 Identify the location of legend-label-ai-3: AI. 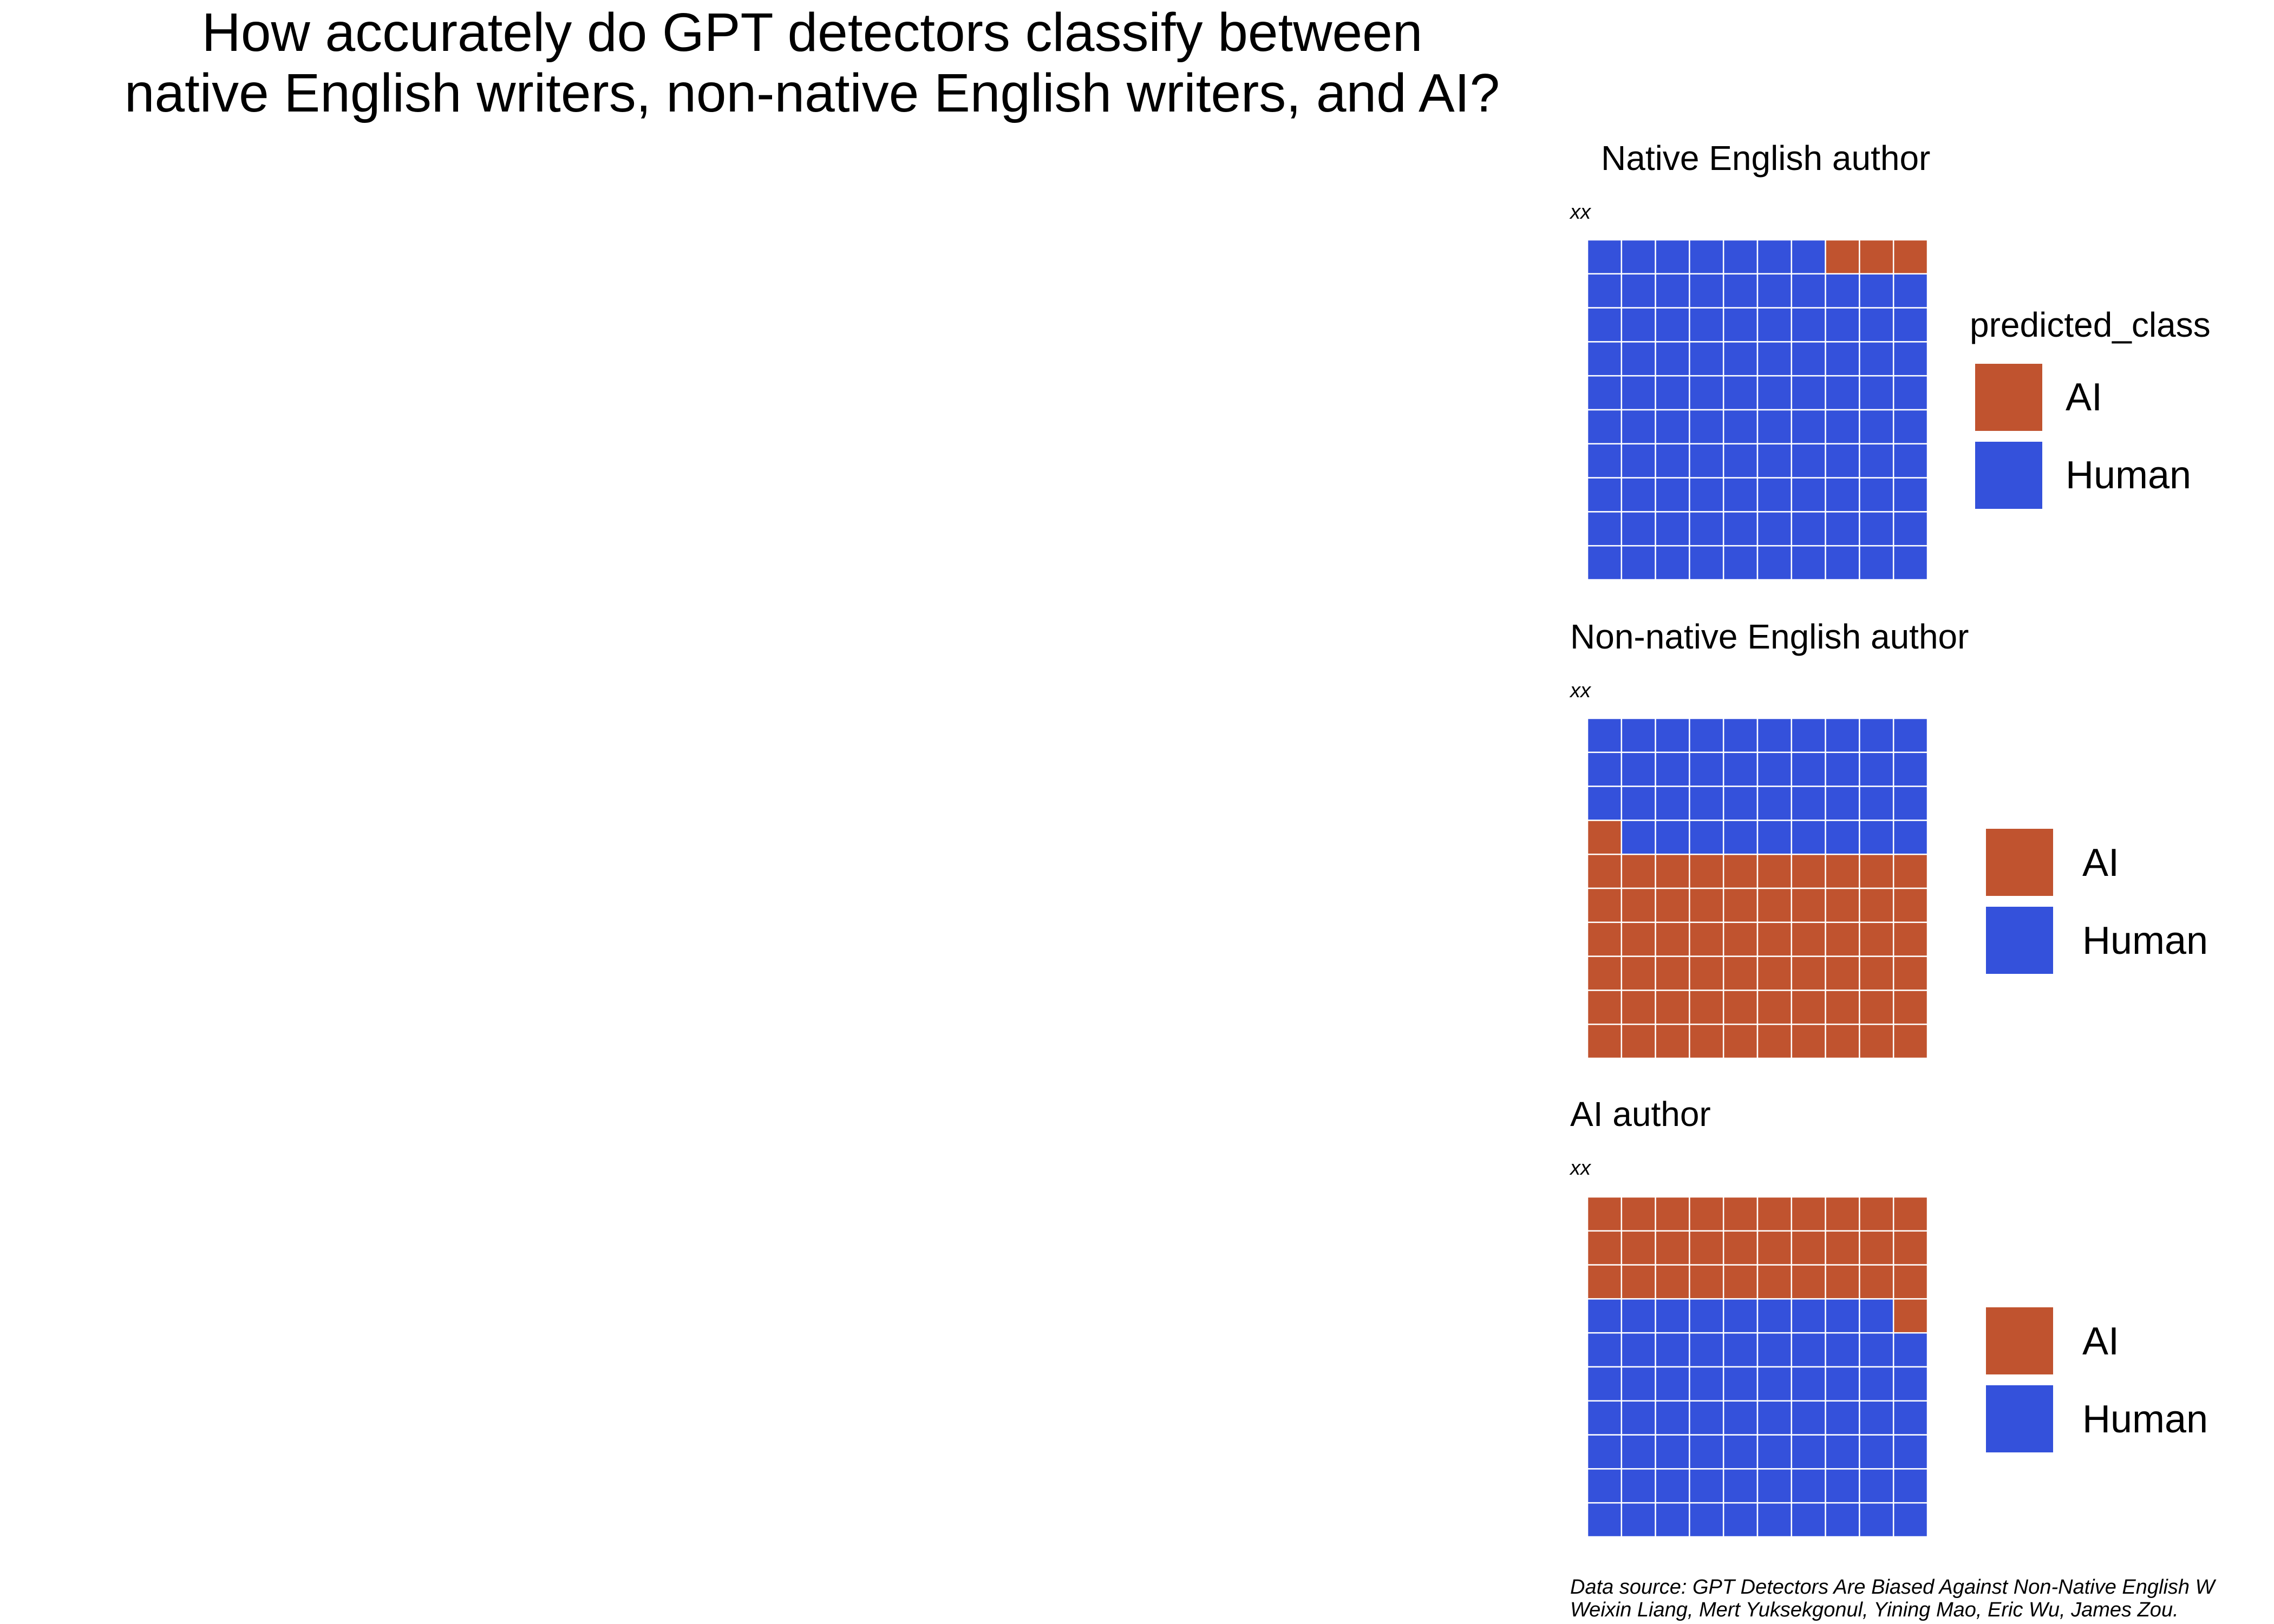
(2101, 1341).